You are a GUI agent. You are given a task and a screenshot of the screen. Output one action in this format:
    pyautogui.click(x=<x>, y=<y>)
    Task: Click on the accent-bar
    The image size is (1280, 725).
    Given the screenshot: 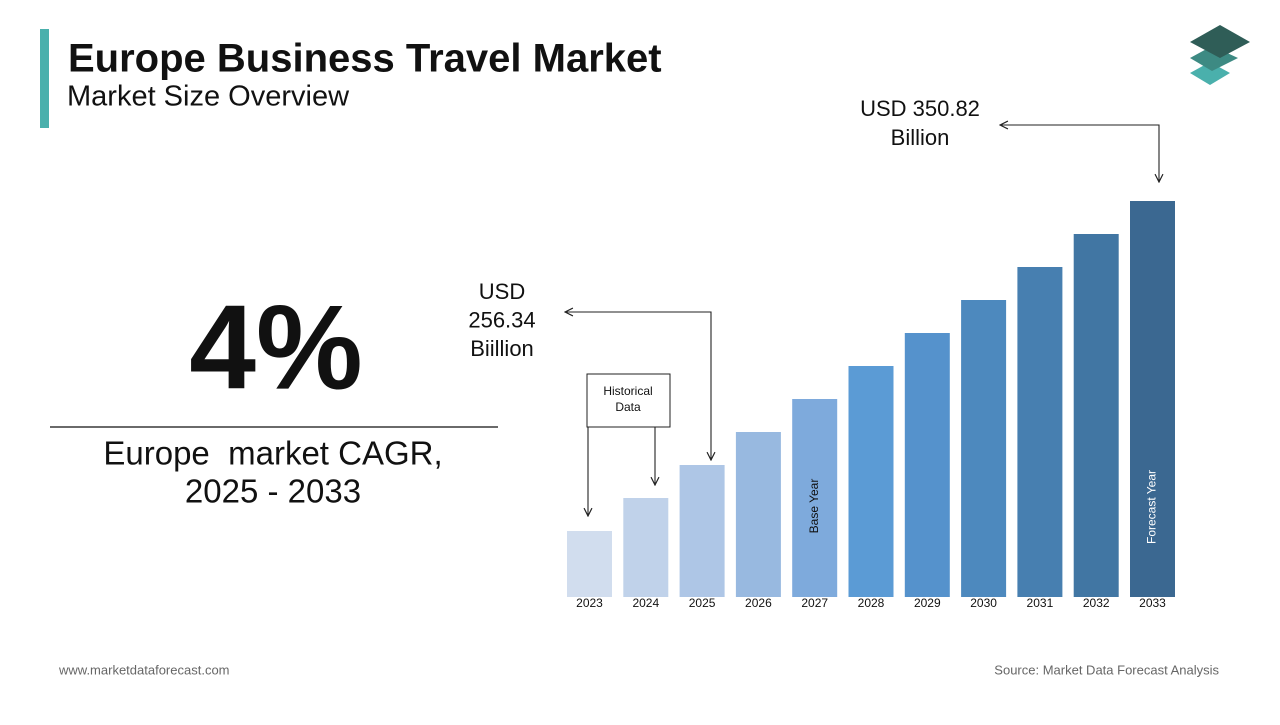 What is the action you would take?
    pyautogui.click(x=44, y=78)
    